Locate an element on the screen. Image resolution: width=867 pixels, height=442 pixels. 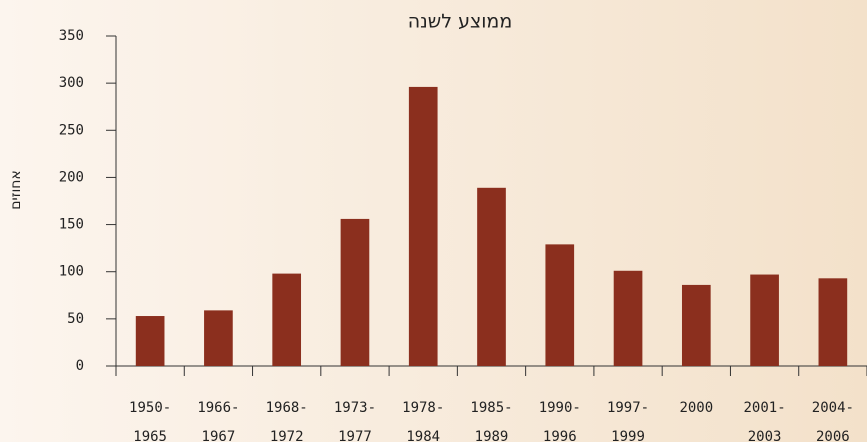
x-tick-label: 2001-2003 is located at coordinates (765, 421).